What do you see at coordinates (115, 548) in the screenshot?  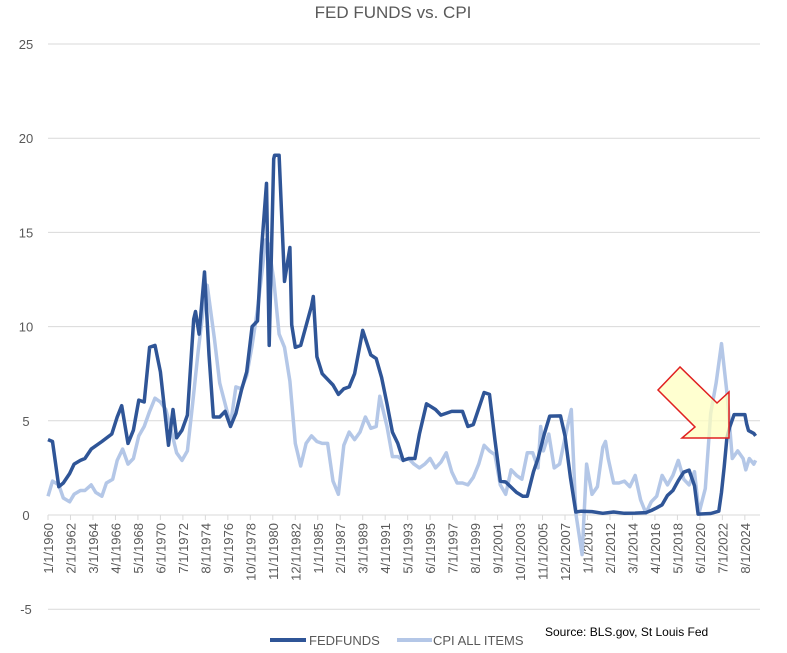 I see `x-tick-label: 4/1/1966` at bounding box center [115, 548].